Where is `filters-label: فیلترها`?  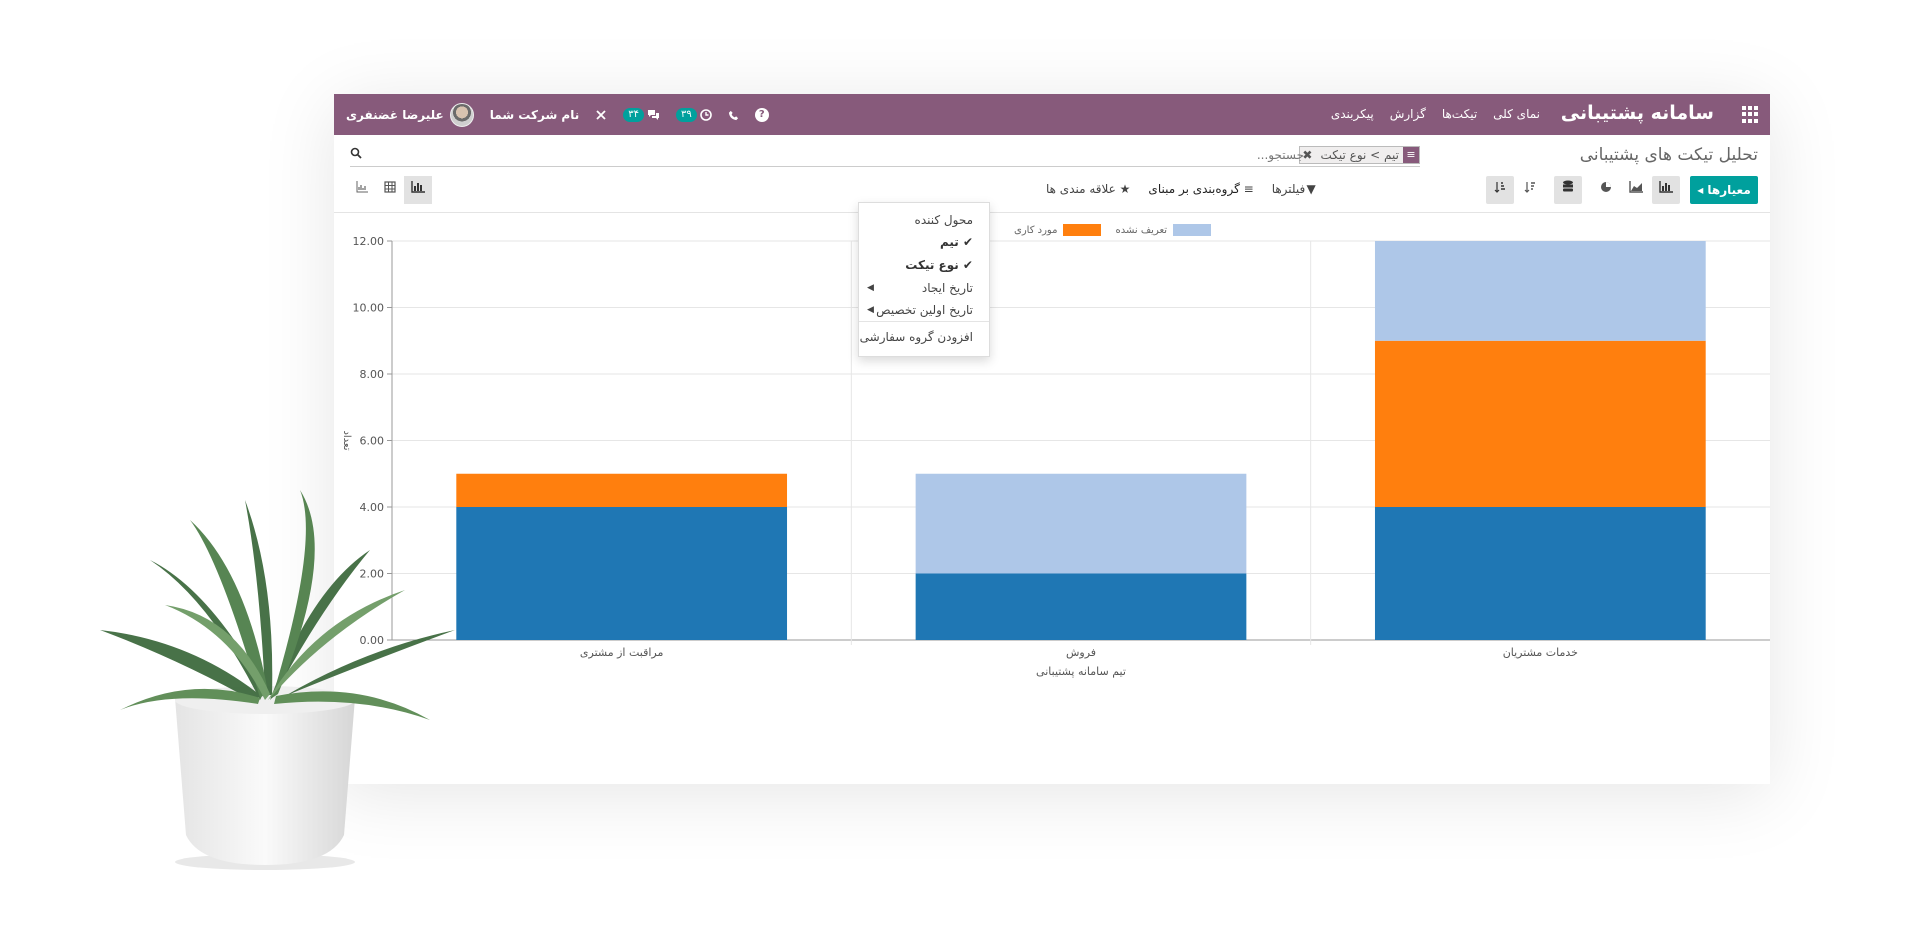
filters-label: فیلترها is located at coordinates (1288, 189).